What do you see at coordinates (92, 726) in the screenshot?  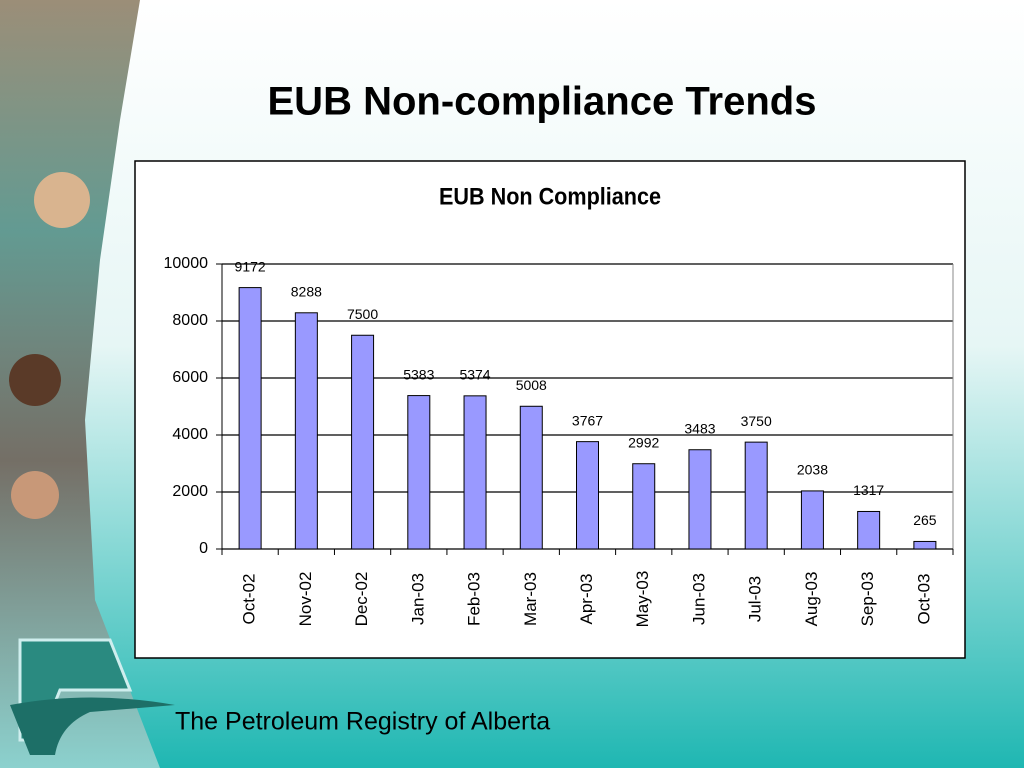 I see `logo` at bounding box center [92, 726].